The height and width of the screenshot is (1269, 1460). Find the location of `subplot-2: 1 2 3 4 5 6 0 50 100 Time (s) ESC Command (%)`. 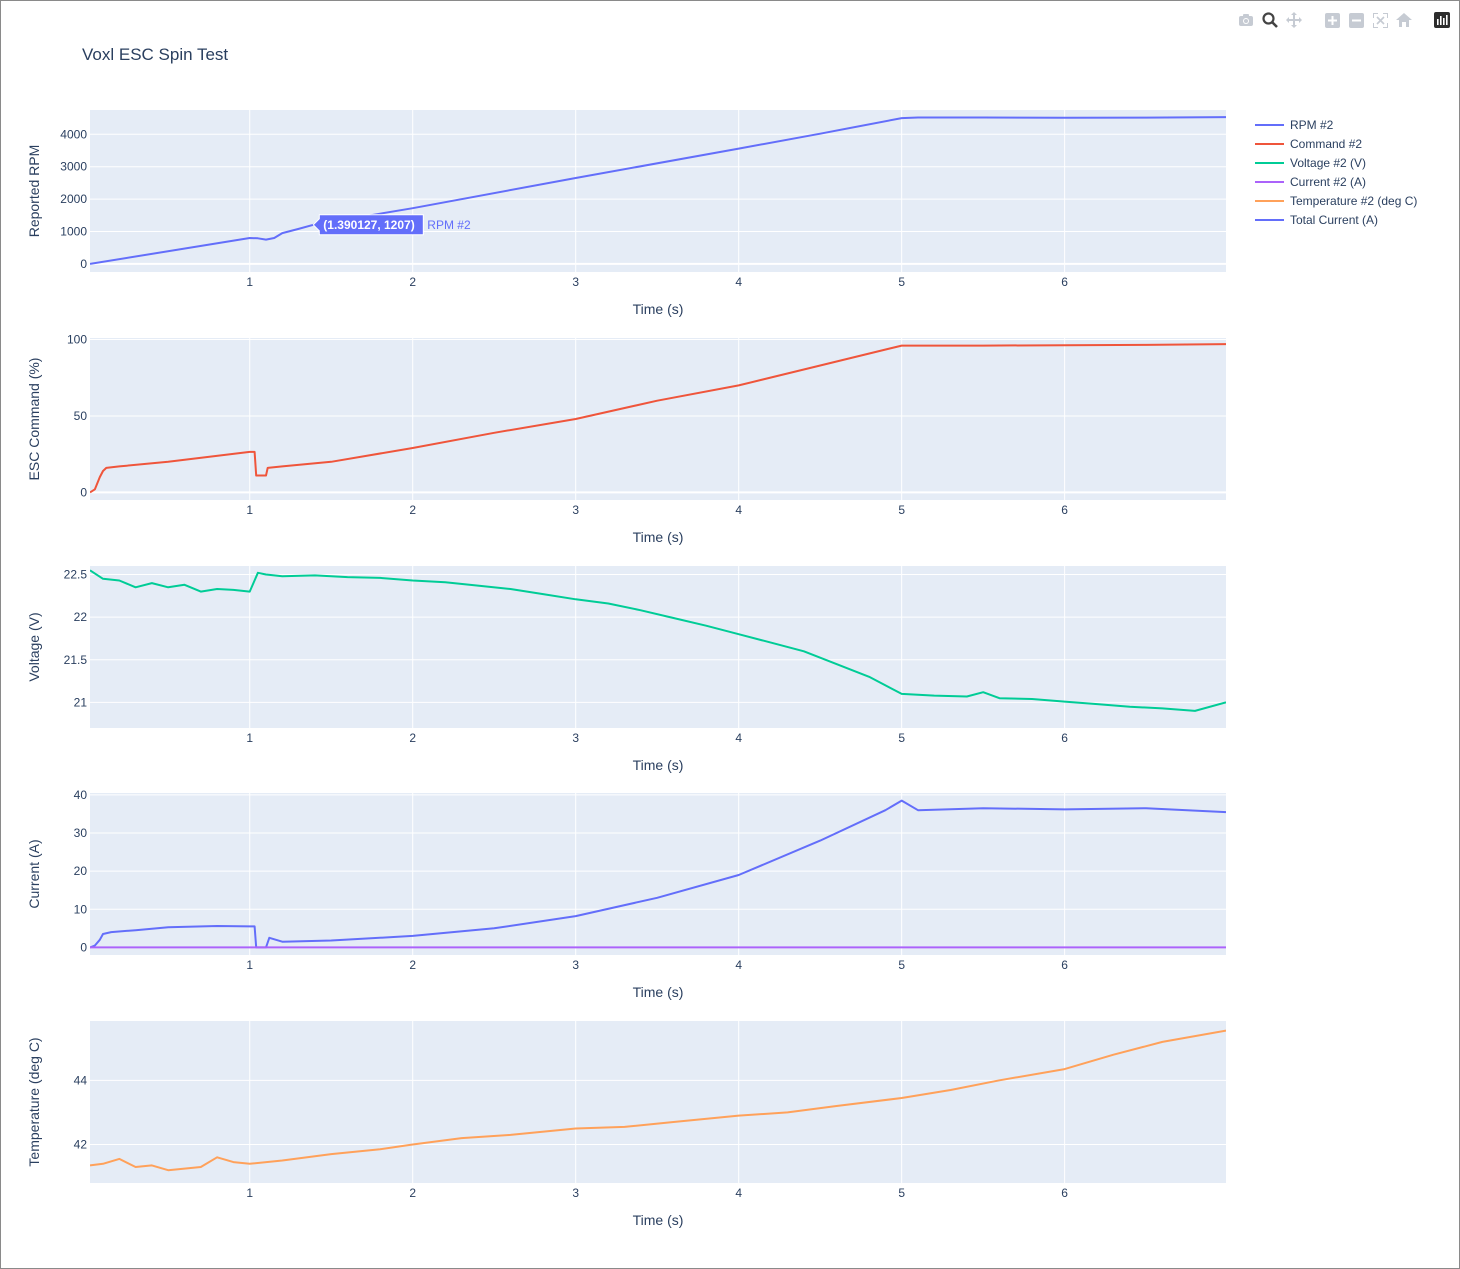

subplot-2: 1 2 3 4 5 6 0 50 100 Time (s) ESC Command (%) is located at coordinates (626, 439).